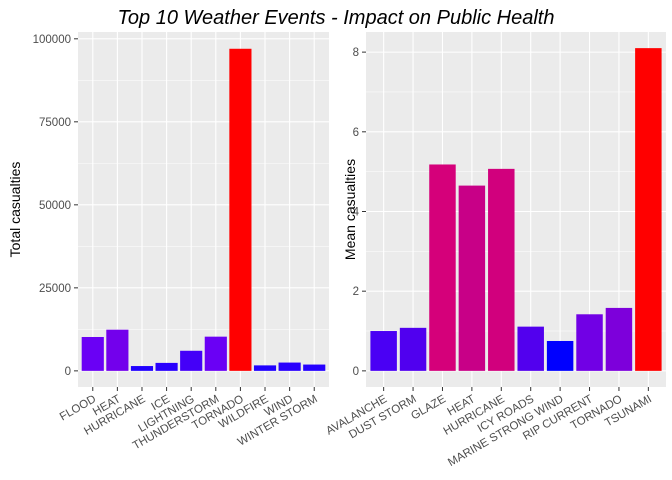  What do you see at coordinates (92, 353) in the screenshot?
I see `bar-flood` at bounding box center [92, 353].